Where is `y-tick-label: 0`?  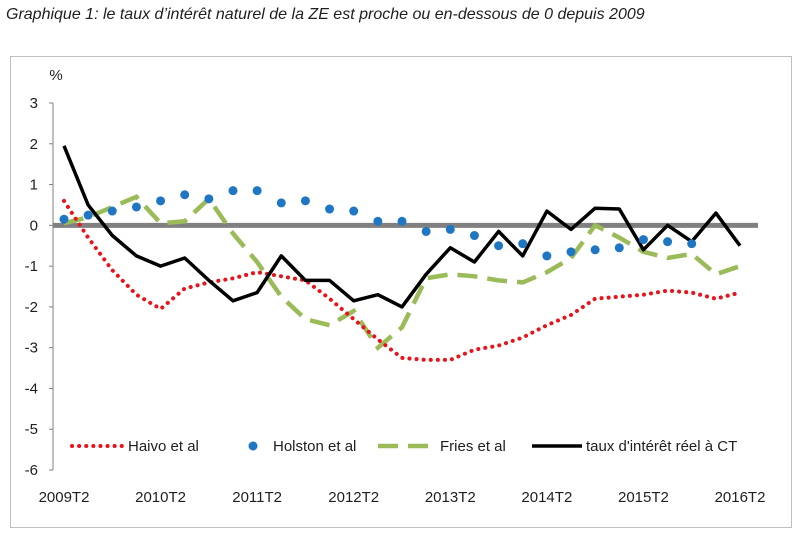
y-tick-label: 0 is located at coordinates (34, 225).